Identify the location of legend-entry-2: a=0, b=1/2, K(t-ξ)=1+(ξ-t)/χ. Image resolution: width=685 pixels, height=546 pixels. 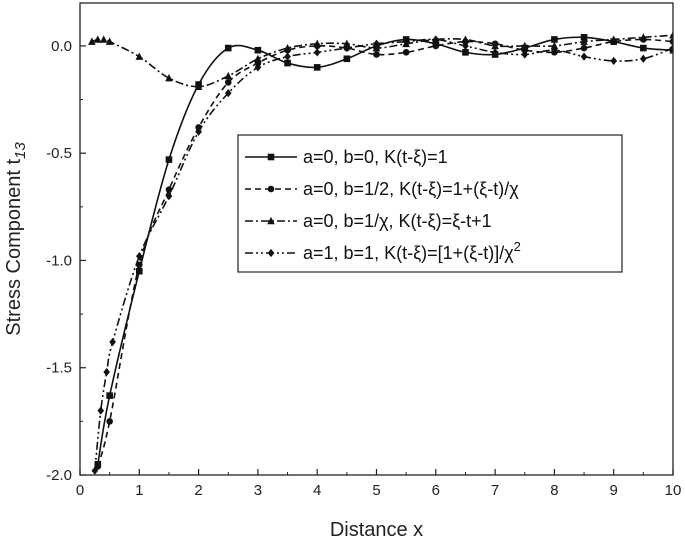
(382, 189).